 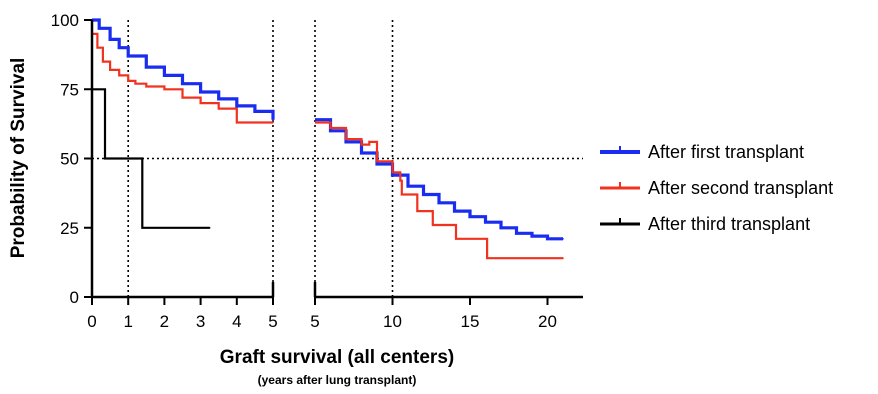 What do you see at coordinates (740, 188) in the screenshot?
I see `legend-label-after-second-transplant: After second transplant` at bounding box center [740, 188].